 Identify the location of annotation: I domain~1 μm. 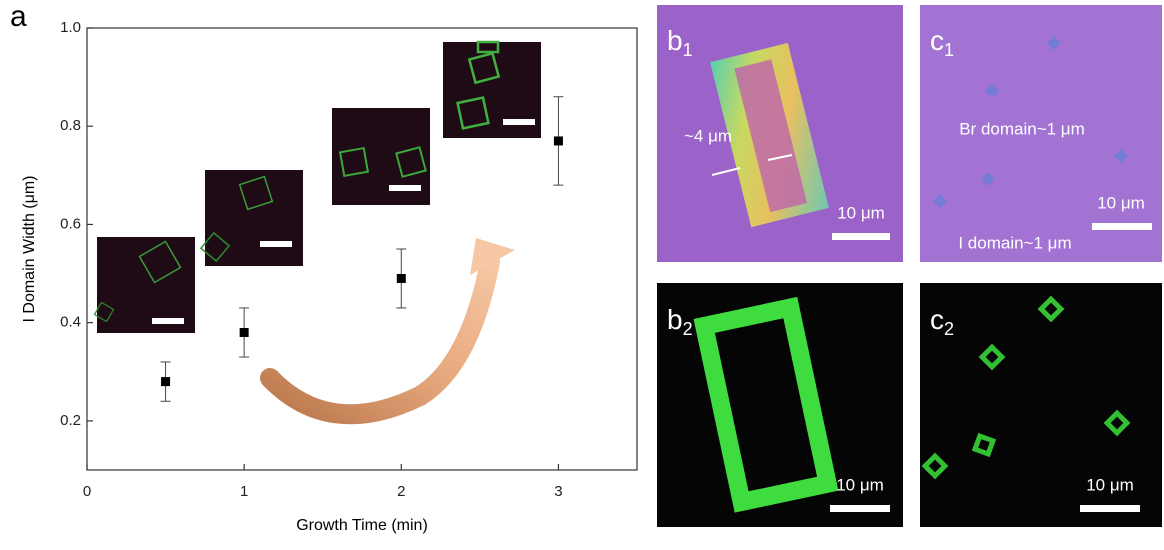
(1014, 242).